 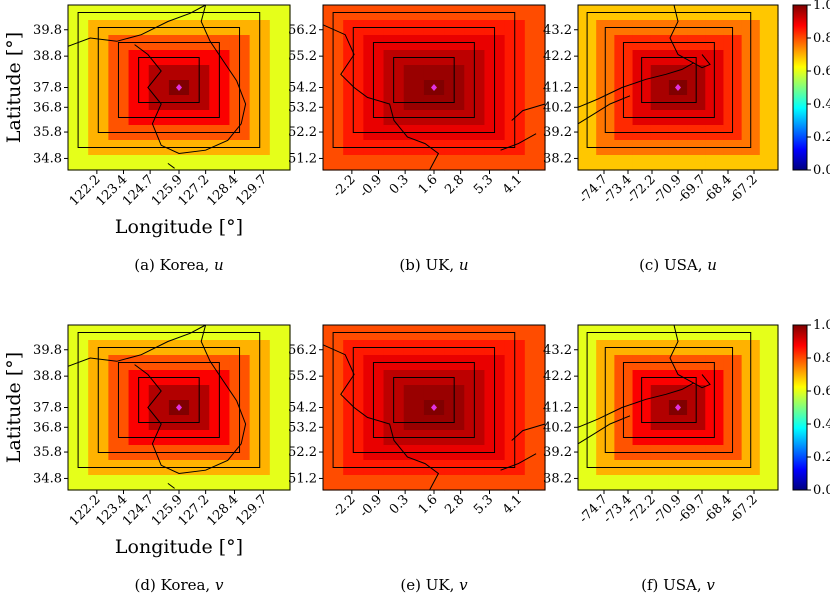 I want to click on y-tick-label: 40.2, so click(x=557, y=427).